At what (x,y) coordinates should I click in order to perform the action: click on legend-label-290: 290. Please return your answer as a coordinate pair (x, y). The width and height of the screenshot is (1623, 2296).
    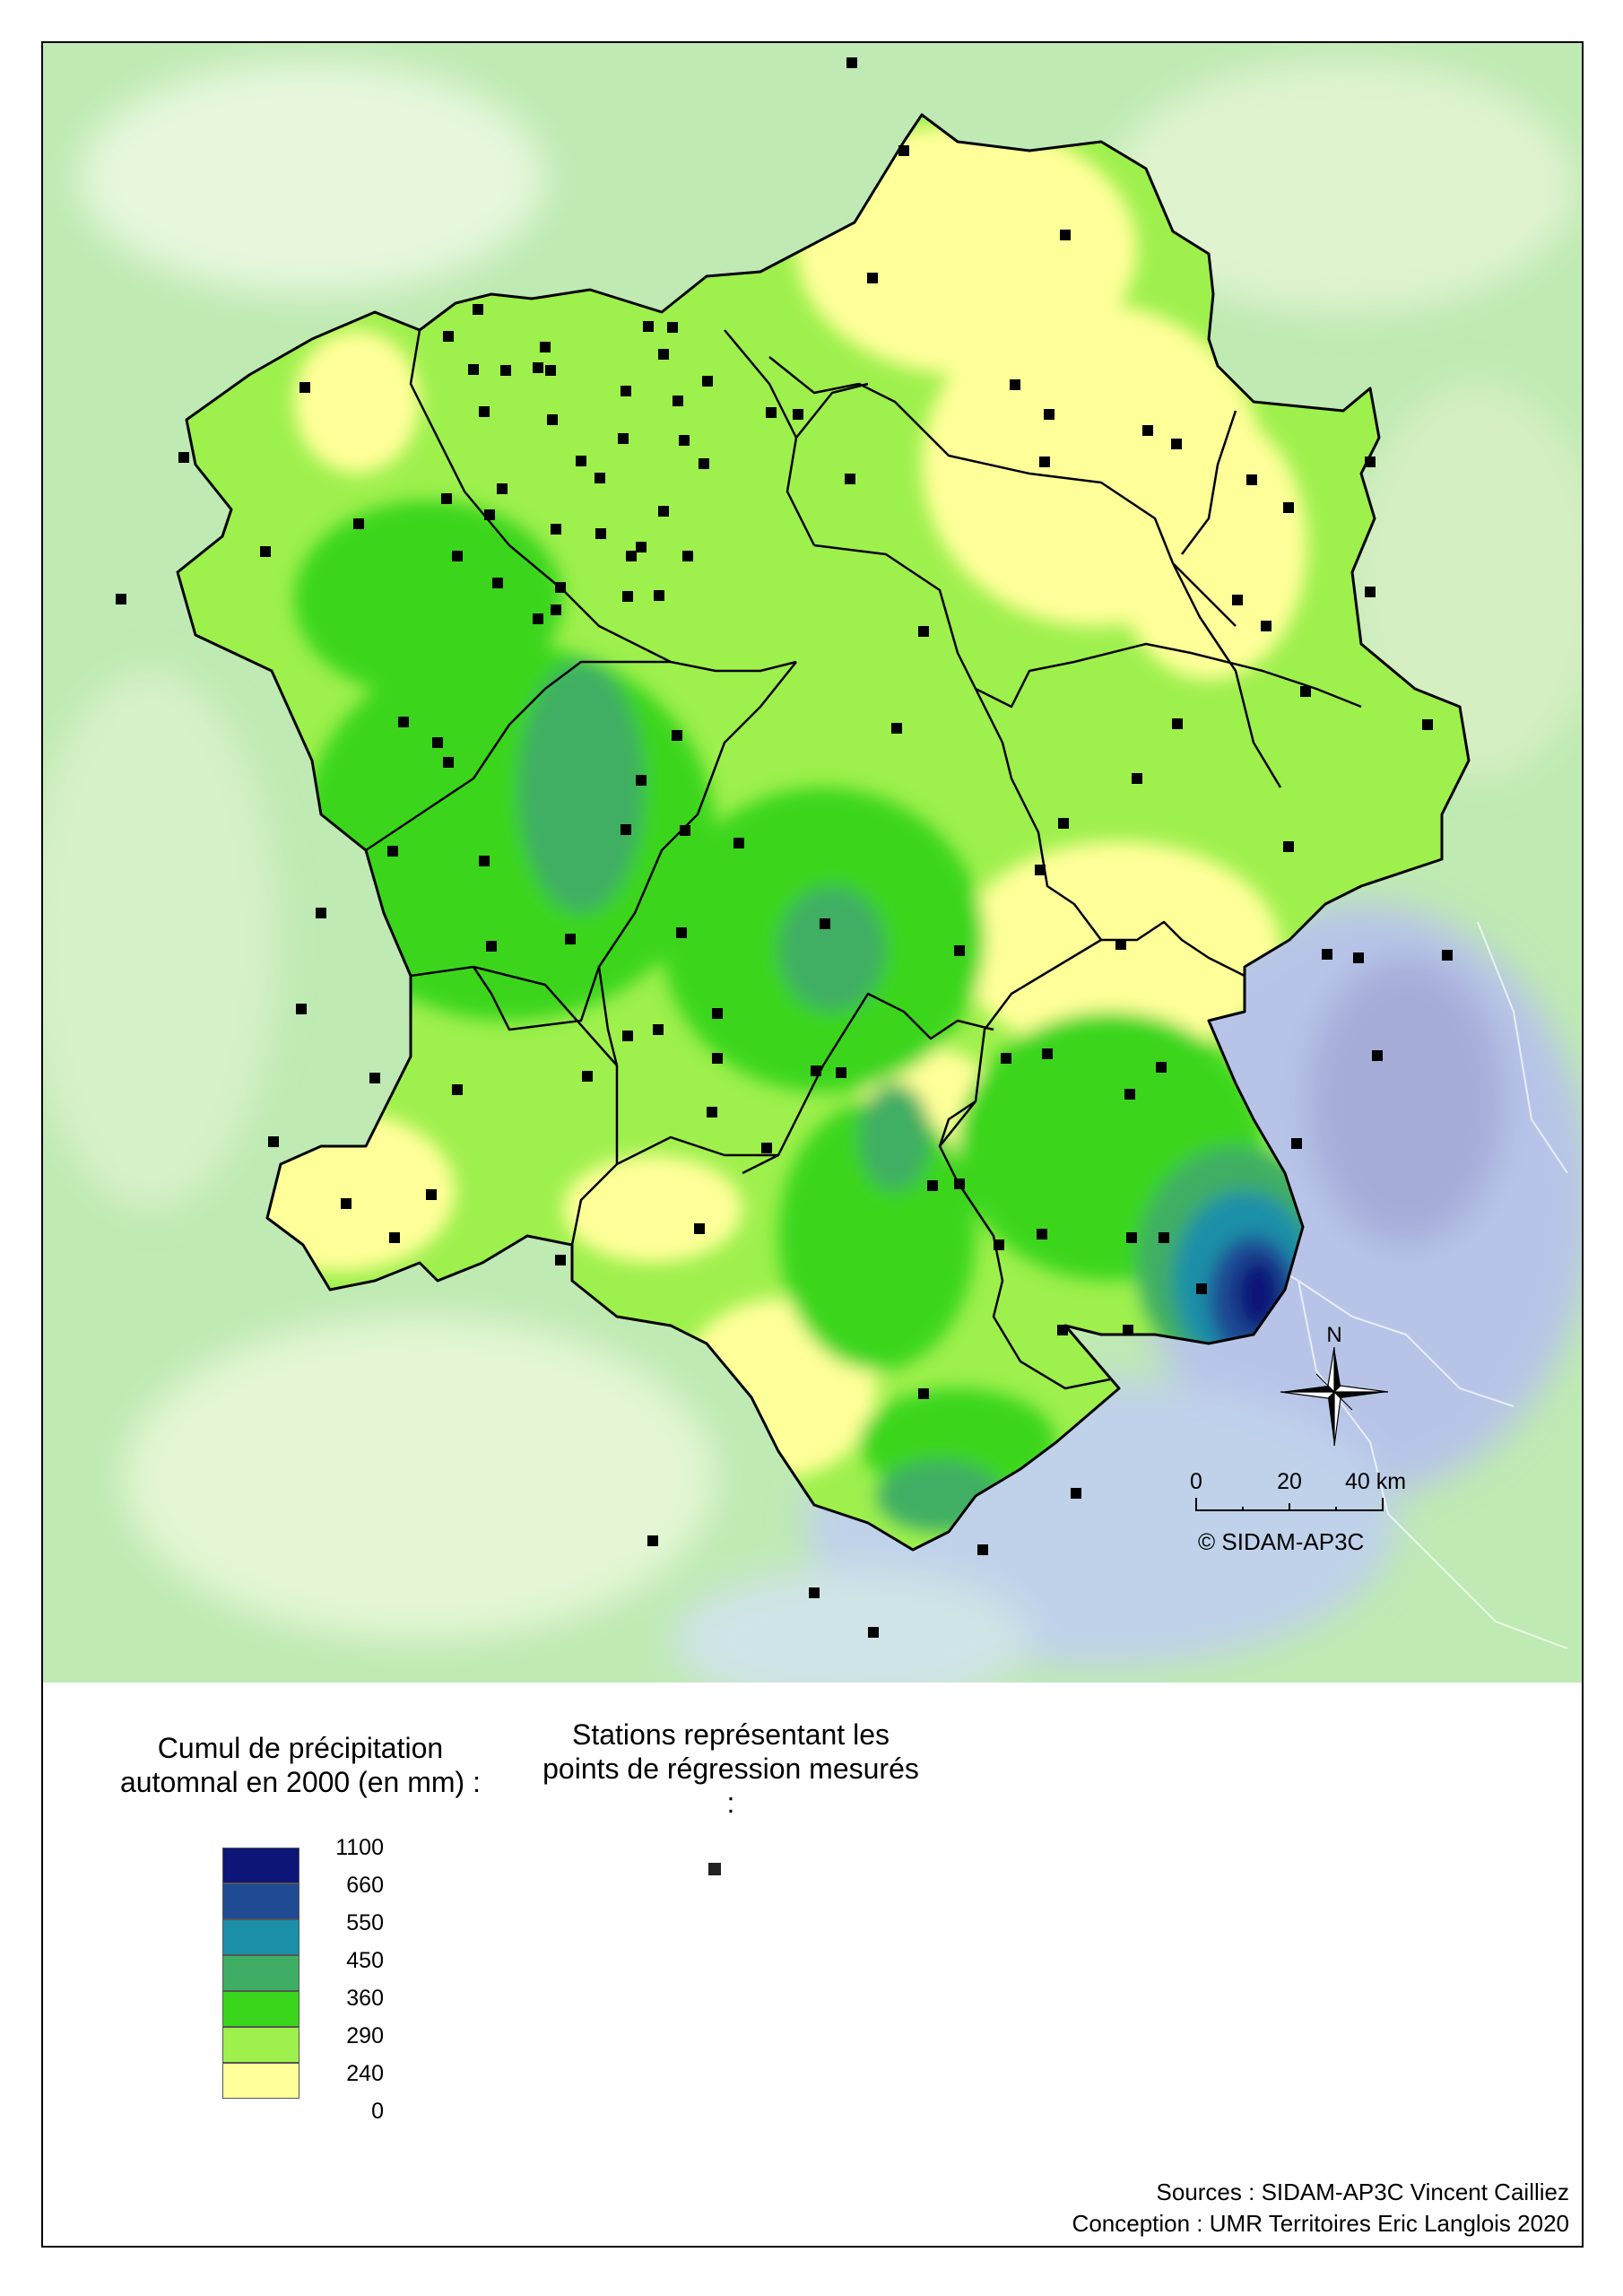
    Looking at the image, I should click on (365, 2035).